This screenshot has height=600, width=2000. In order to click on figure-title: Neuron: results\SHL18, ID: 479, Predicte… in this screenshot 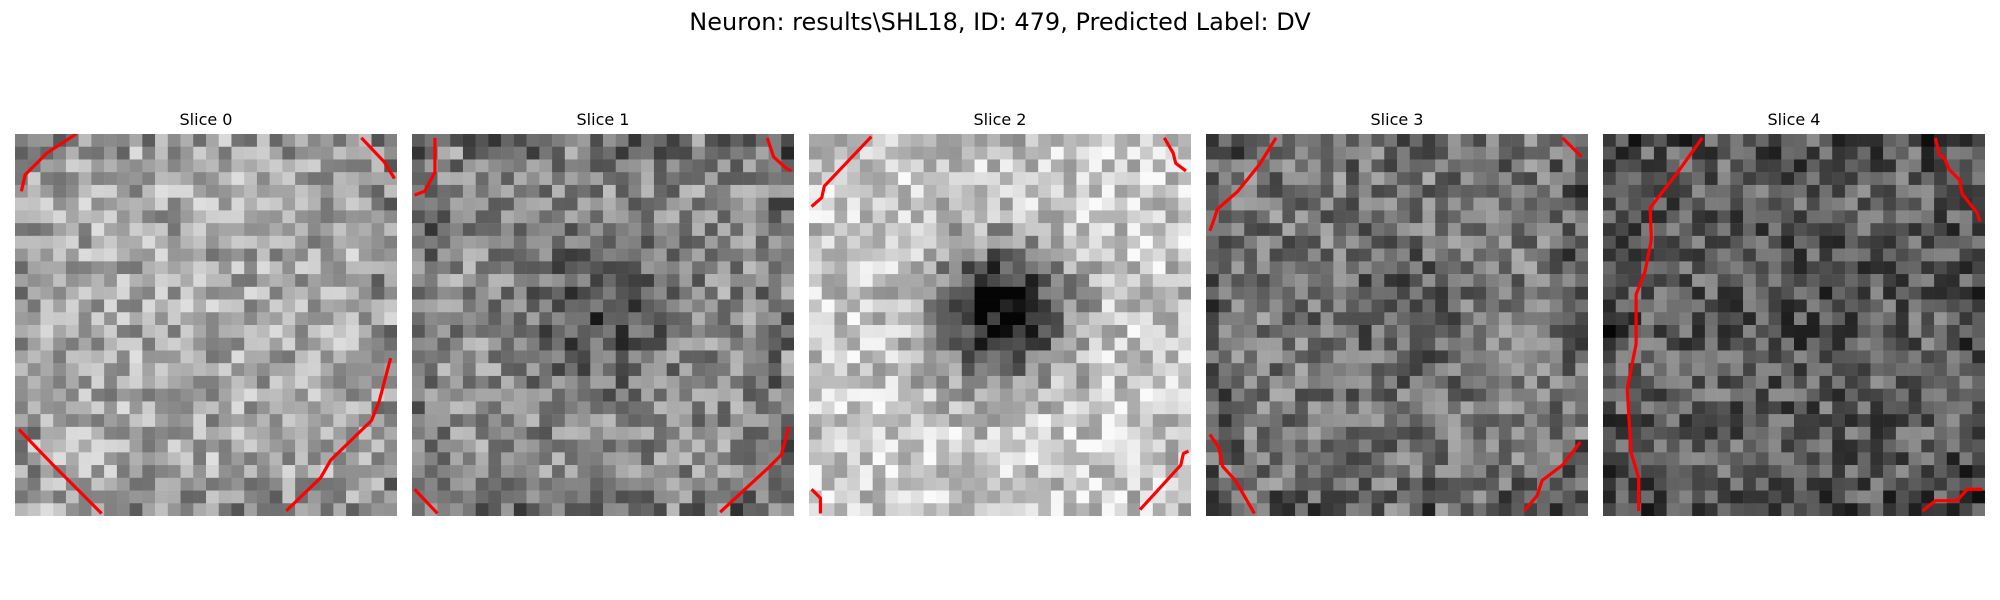, I will do `click(1000, 22)`.